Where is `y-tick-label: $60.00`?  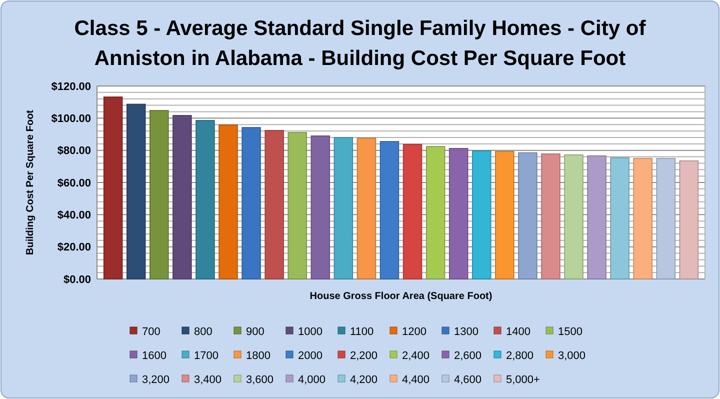
y-tick-label: $60.00 is located at coordinates (74, 183).